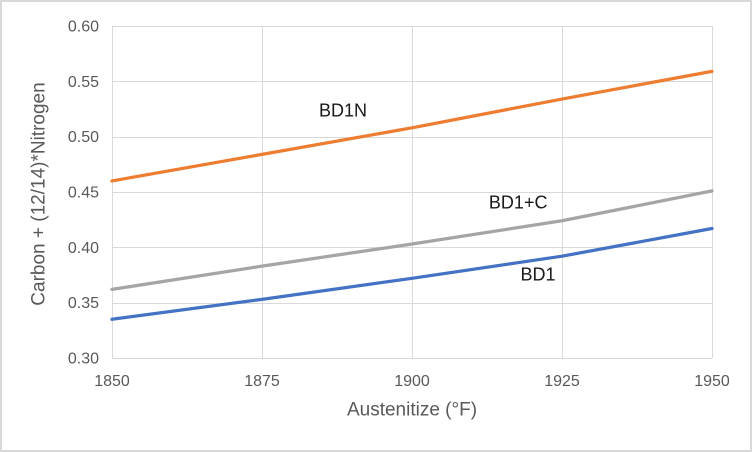 The width and height of the screenshot is (752, 452). Describe the element at coordinates (83, 137) in the screenshot. I see `y-tick-label-0.50: 0.50` at that location.